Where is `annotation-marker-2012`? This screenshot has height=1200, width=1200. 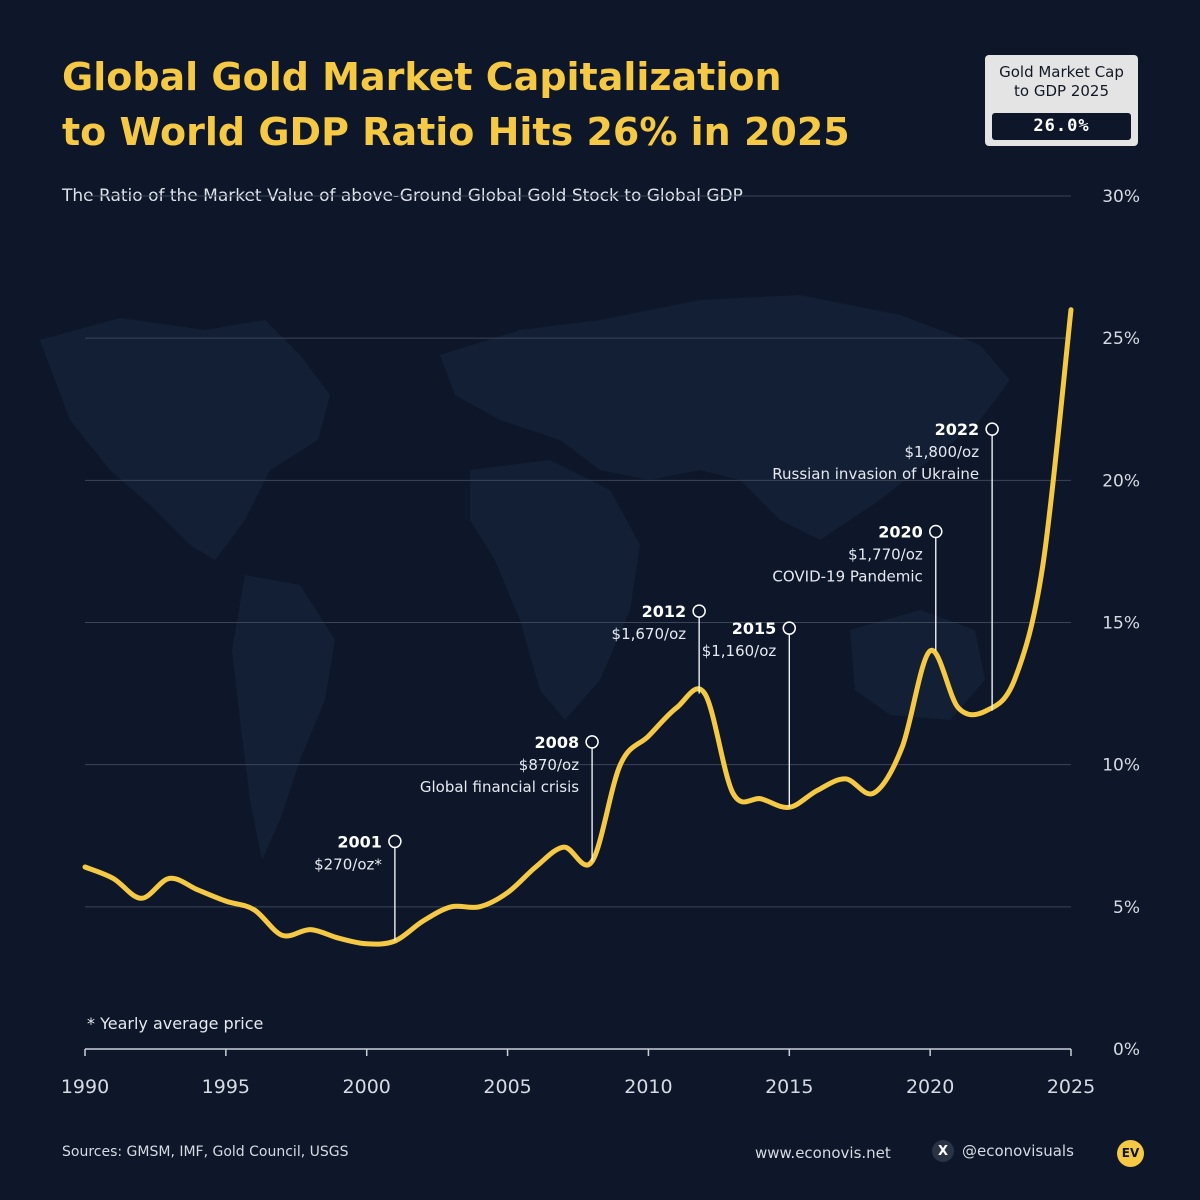
annotation-marker-2012 is located at coordinates (699, 611).